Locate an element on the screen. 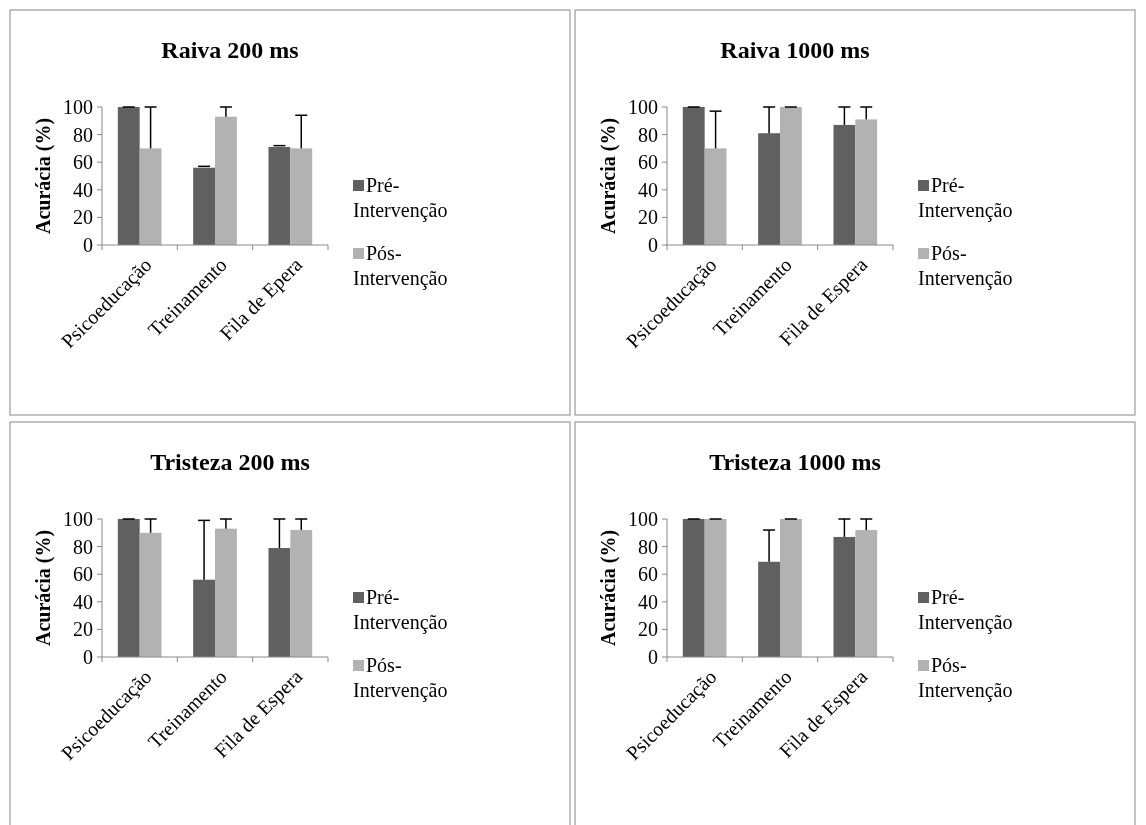  chart-title: Tristeza 1000 ms is located at coordinates (795, 462).